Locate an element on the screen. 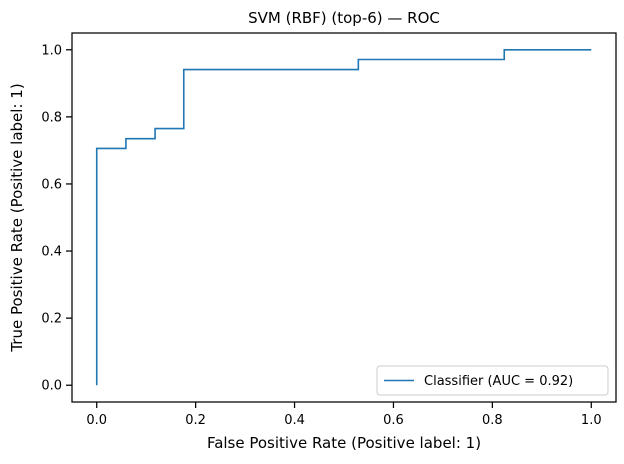 Image resolution: width=624 pixels, height=464 pixels. y-tick-label: 0.6 is located at coordinates (51, 184).